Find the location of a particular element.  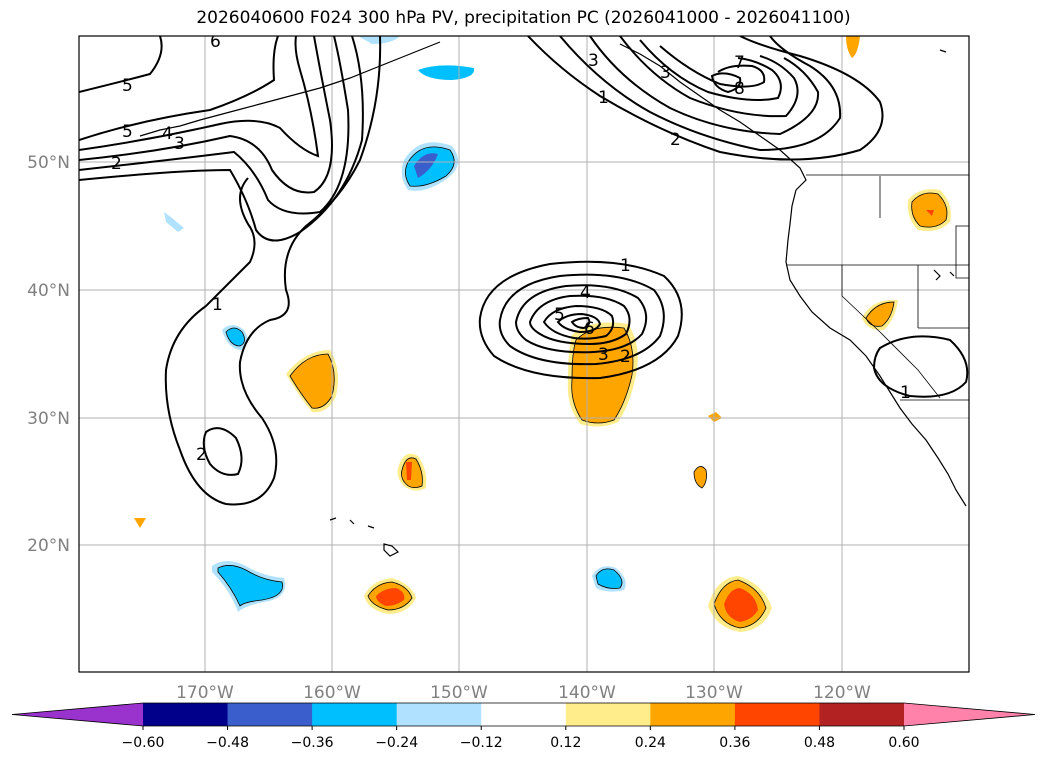

longitude-labels: 170°W 160°W 150°W 140°W 130°W 120°W is located at coordinates (523, 693).